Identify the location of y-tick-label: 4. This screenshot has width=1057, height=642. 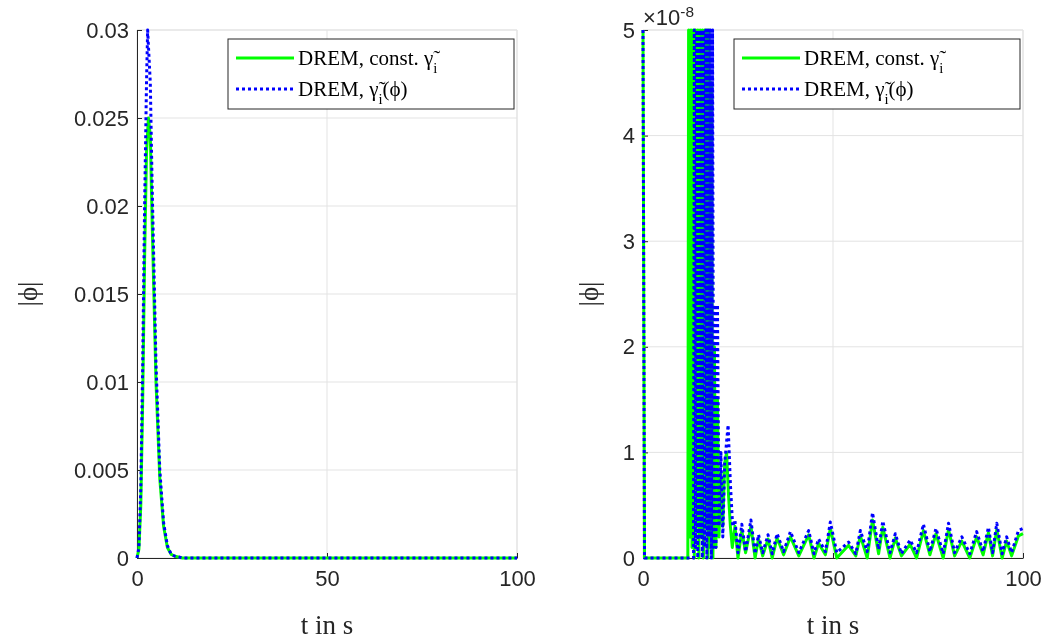
(628, 136).